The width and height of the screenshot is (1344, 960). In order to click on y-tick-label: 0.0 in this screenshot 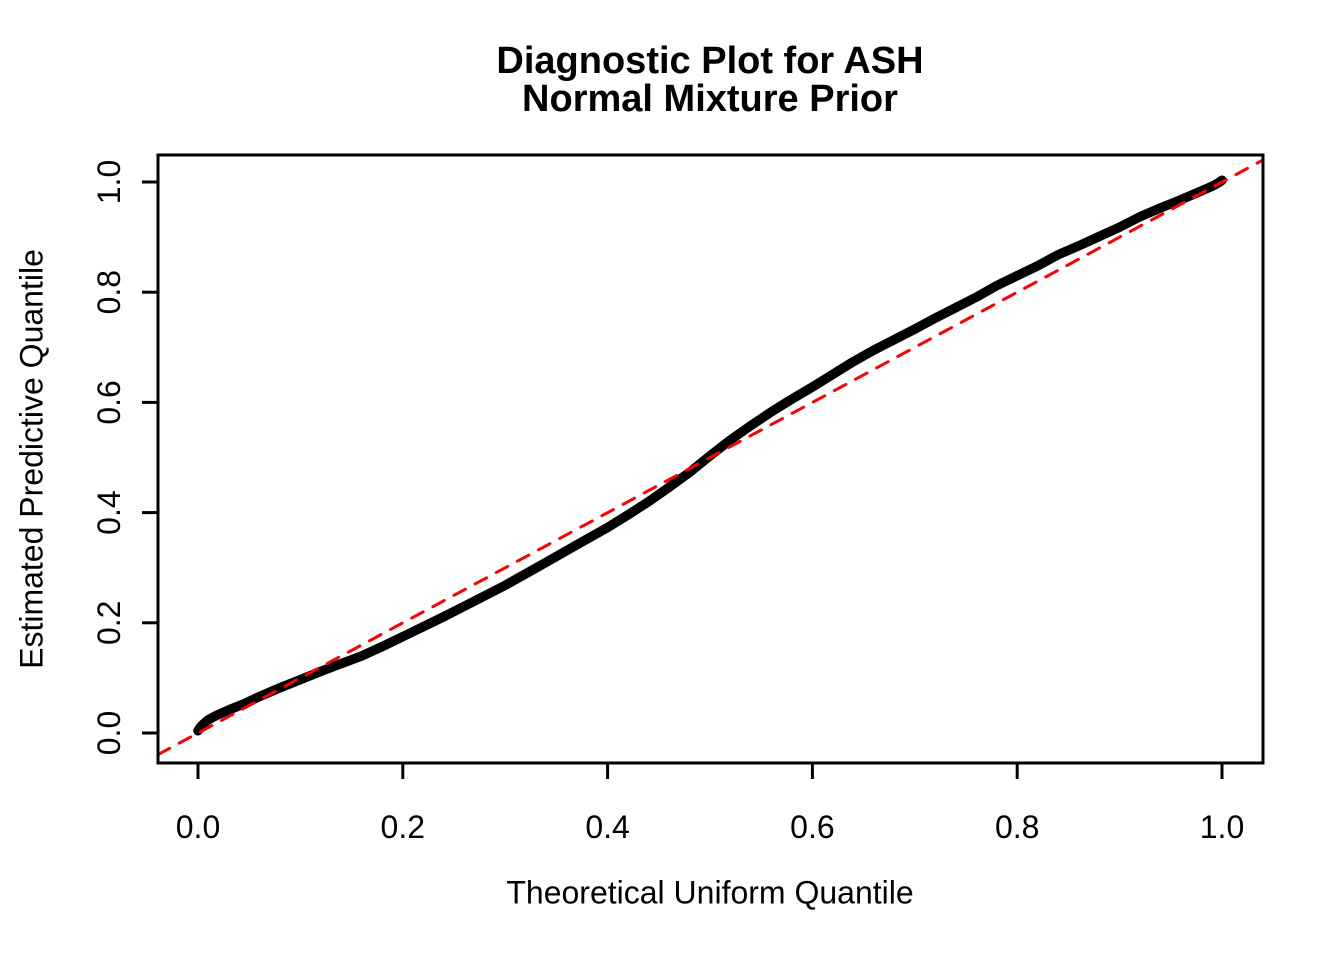, I will do `click(109, 733)`.